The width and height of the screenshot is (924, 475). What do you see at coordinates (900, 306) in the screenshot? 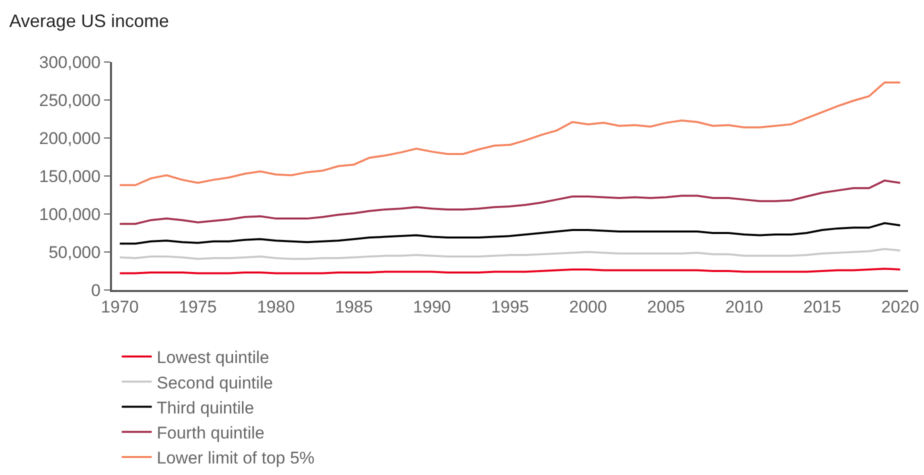
I see `x-tick-label: 2020` at bounding box center [900, 306].